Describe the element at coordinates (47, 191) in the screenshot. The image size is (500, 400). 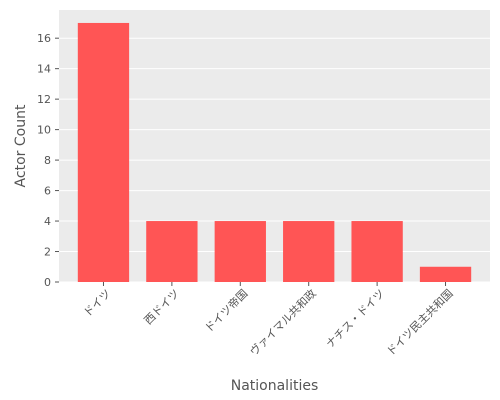
I see `y-tick-label: 6` at that location.